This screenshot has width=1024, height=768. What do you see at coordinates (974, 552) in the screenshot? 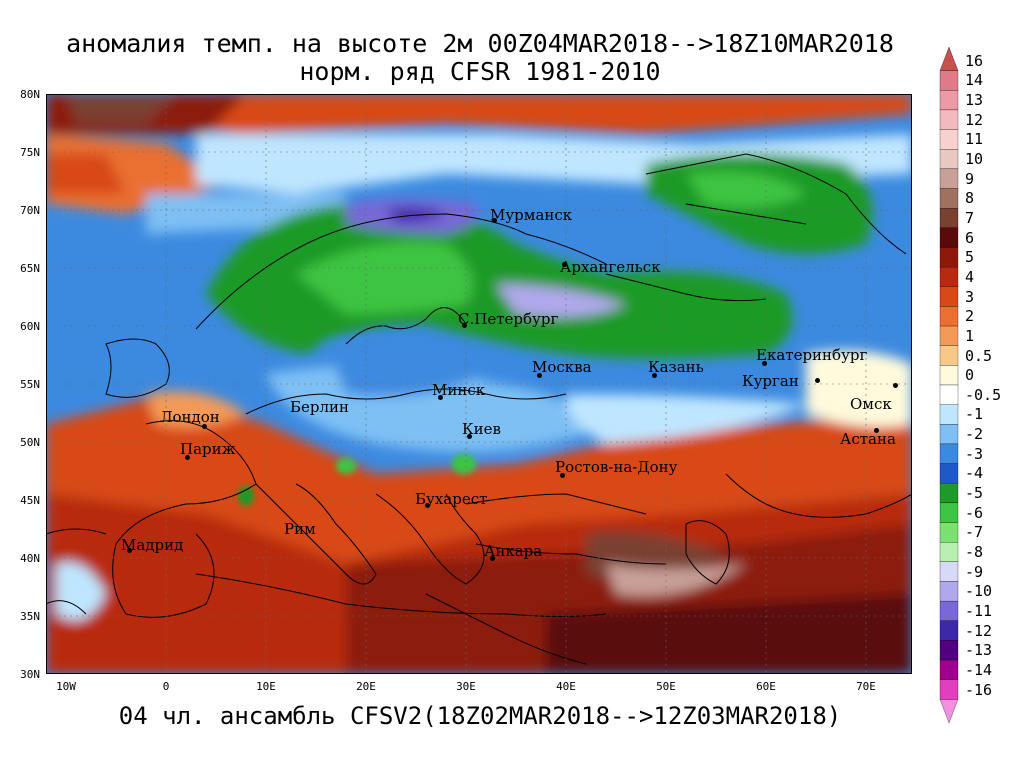
I see `colorbar-label: -8` at bounding box center [974, 552].